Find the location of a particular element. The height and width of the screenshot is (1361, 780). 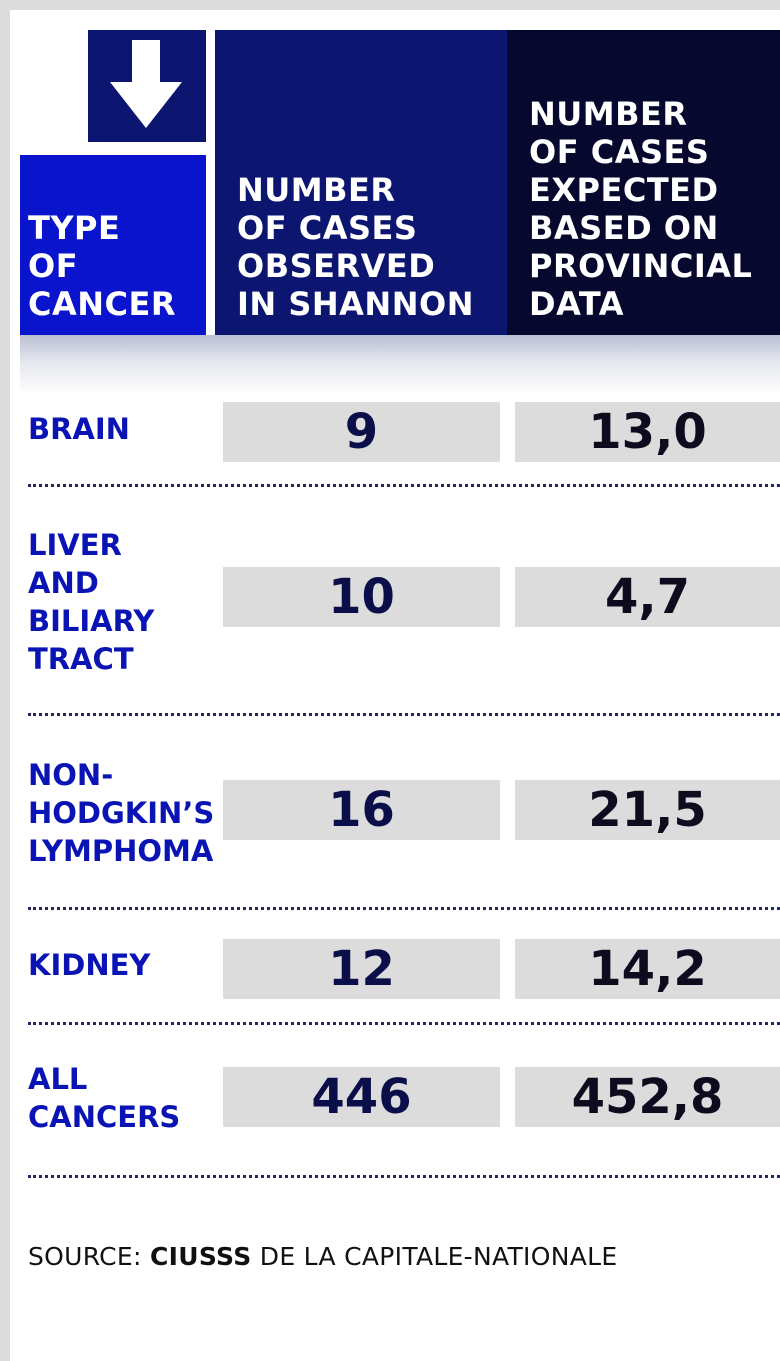

cell-observed-lymphoma: 16 is located at coordinates (361, 810).